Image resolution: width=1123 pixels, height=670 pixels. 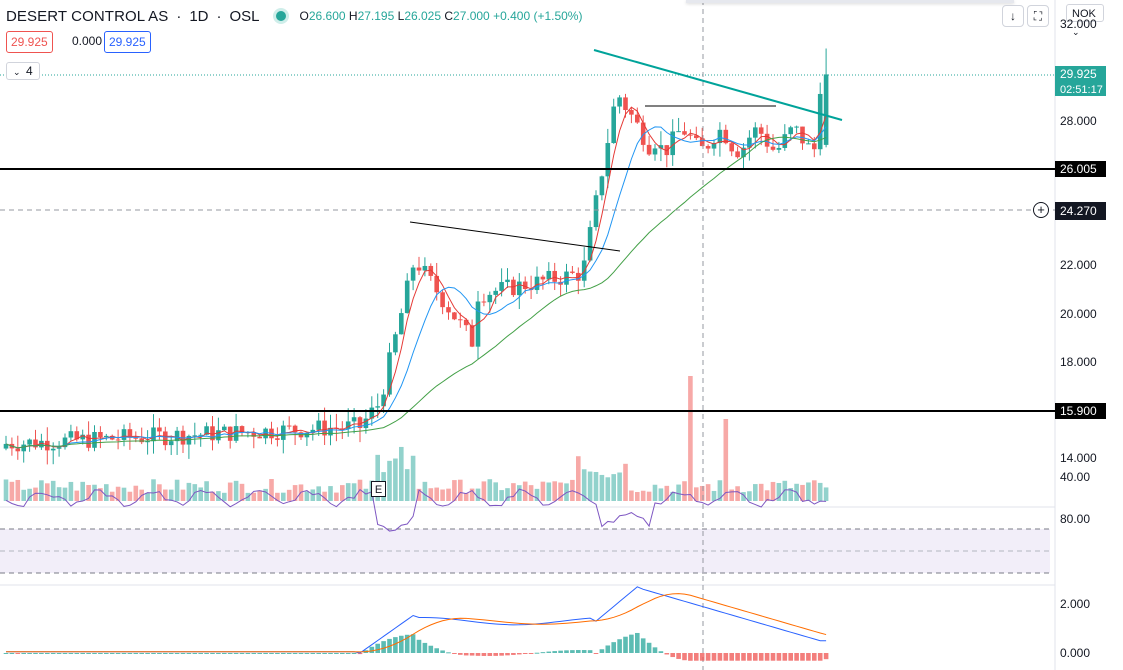 What do you see at coordinates (401, 16) in the screenshot?
I see `low-label: L` at bounding box center [401, 16].